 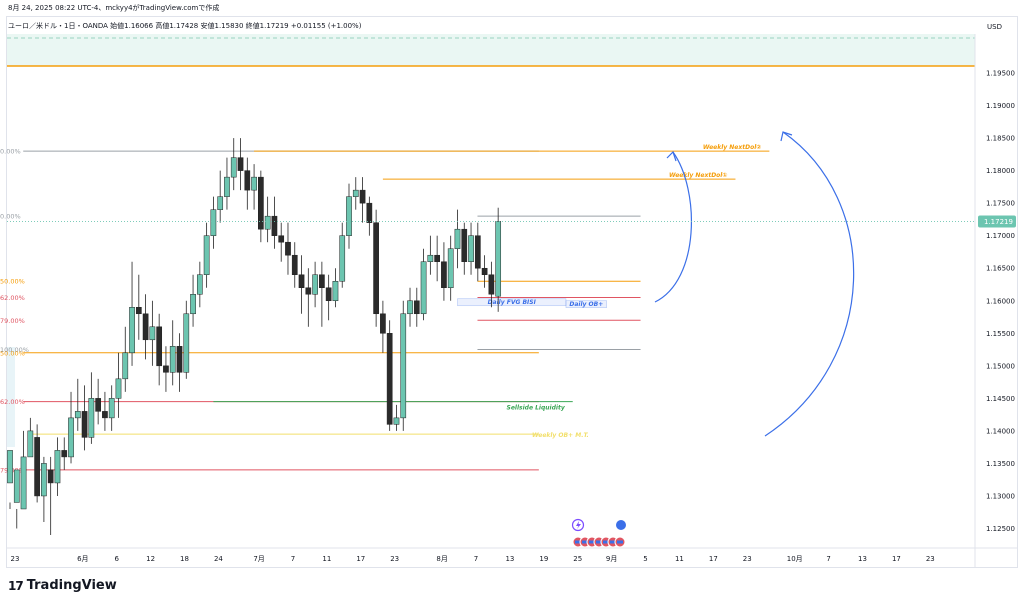 I want to click on time-tick-label: 9月, so click(x=611, y=559).